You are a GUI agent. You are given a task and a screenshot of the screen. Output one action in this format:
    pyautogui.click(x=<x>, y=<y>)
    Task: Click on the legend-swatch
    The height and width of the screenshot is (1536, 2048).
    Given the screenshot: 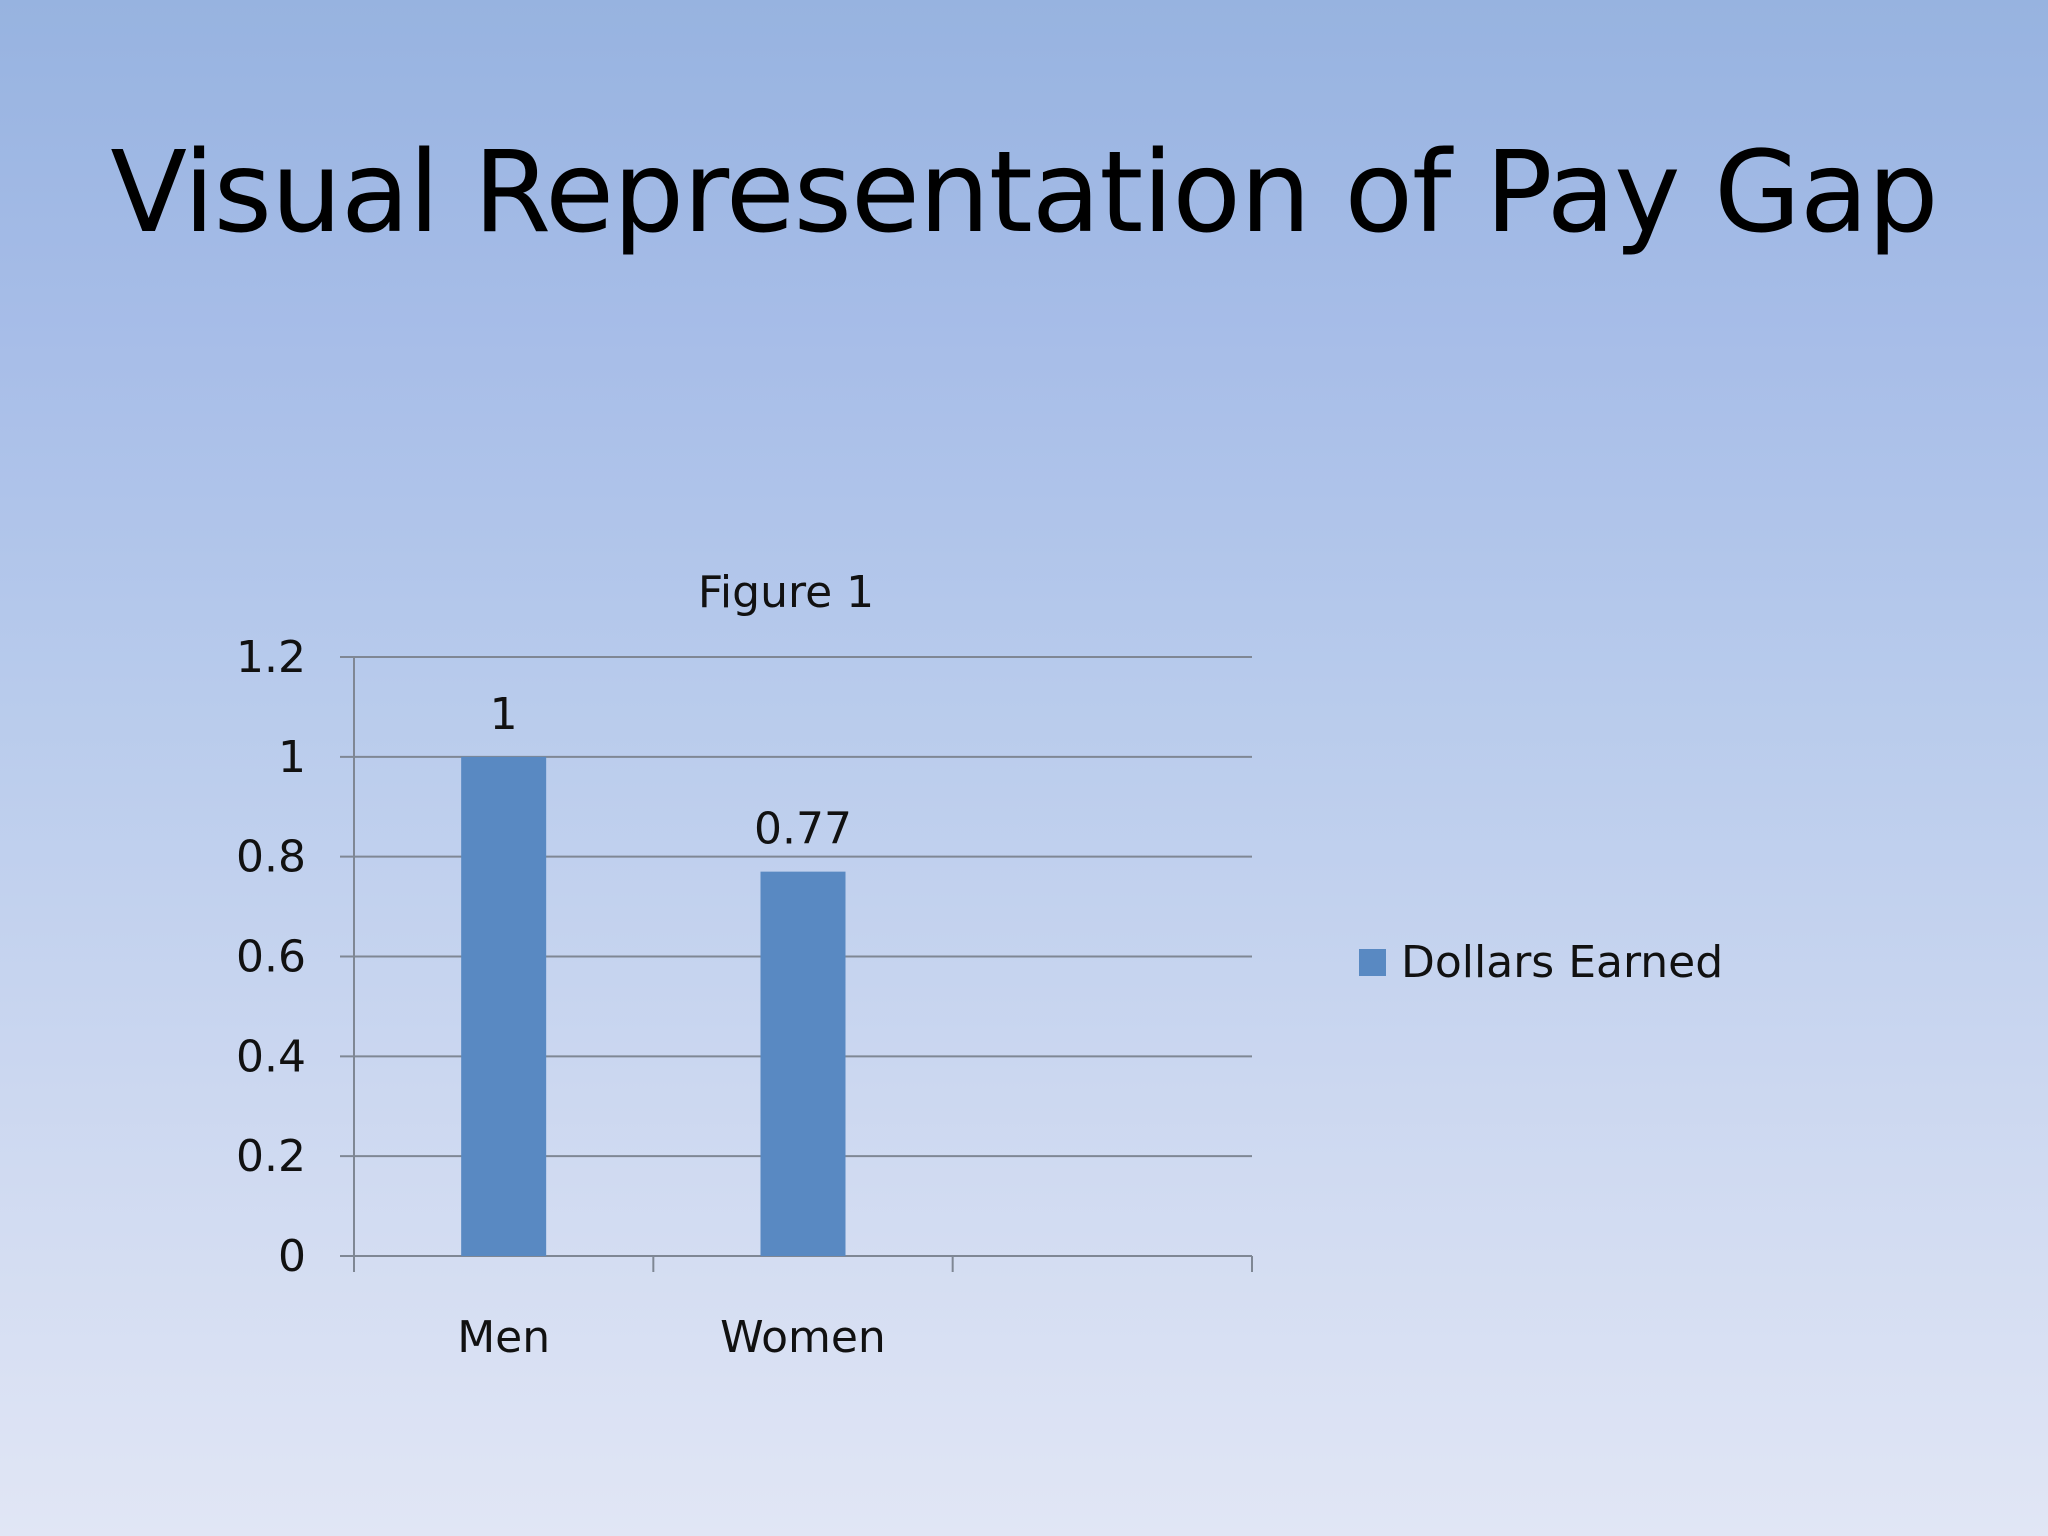 What is the action you would take?
    pyautogui.click(x=1372, y=962)
    